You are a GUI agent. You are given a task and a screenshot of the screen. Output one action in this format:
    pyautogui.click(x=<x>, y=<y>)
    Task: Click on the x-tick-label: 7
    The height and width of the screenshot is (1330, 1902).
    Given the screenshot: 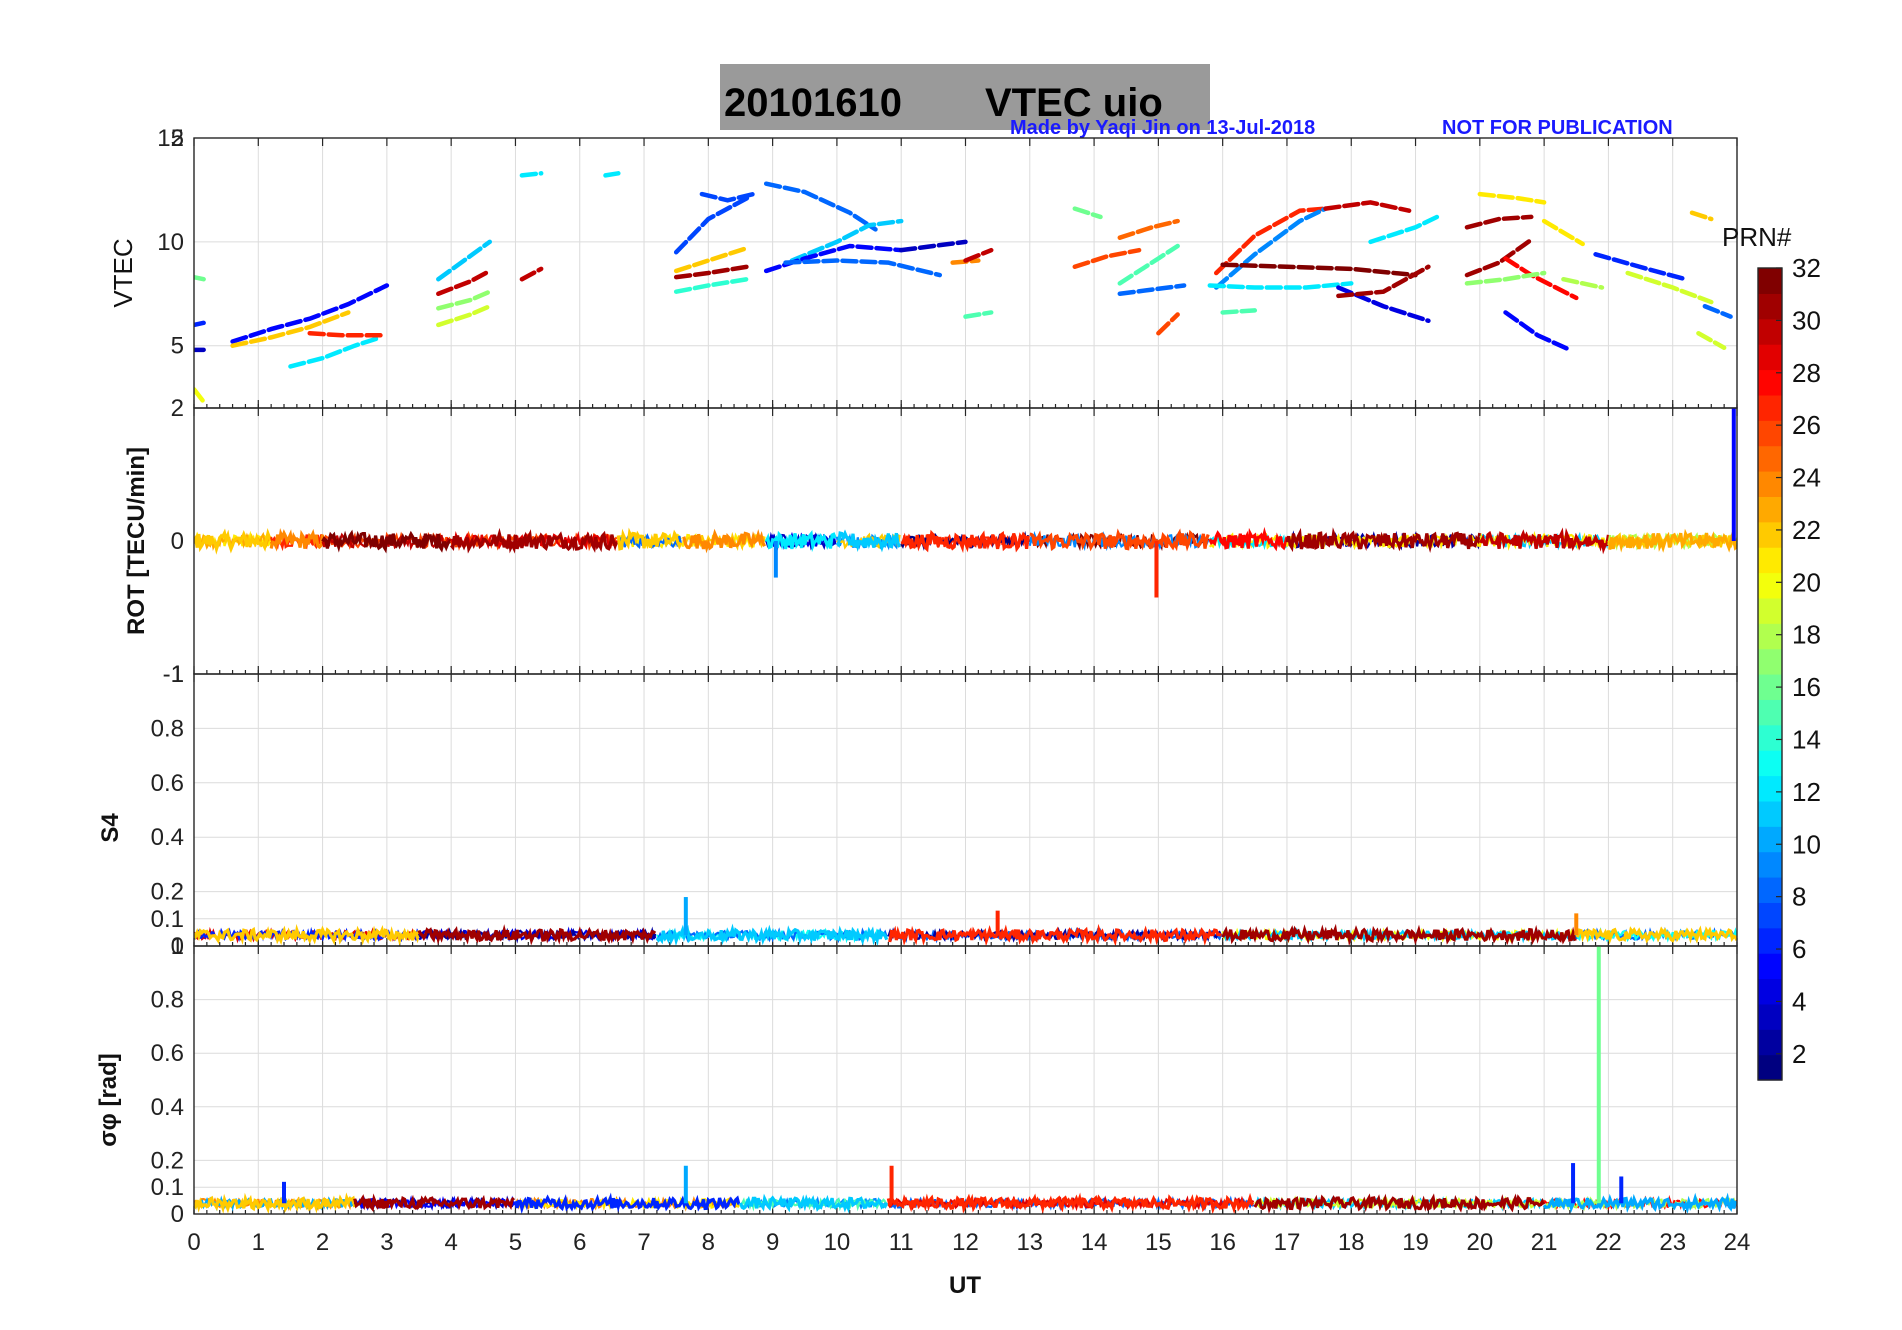 What is the action you would take?
    pyautogui.click(x=643, y=1242)
    